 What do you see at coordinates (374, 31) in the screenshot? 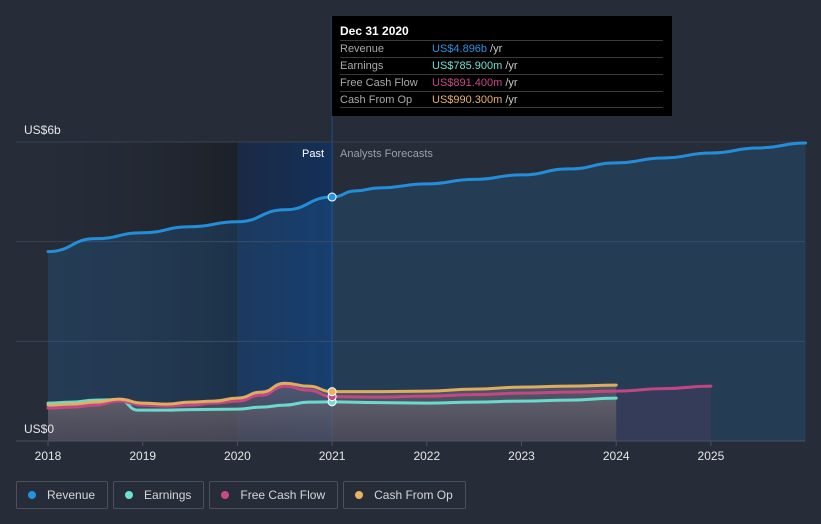
I see `tooltip-date: Dec 31 2020` at bounding box center [374, 31].